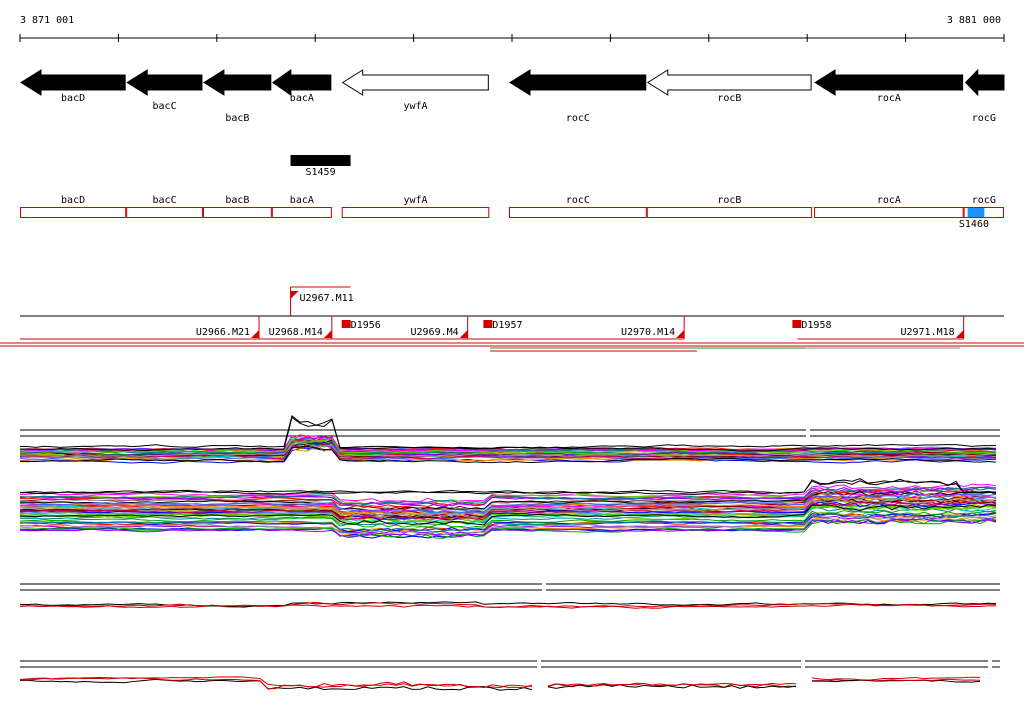 The image size is (1024, 714). I want to click on gene-box-rocC, so click(577, 212).